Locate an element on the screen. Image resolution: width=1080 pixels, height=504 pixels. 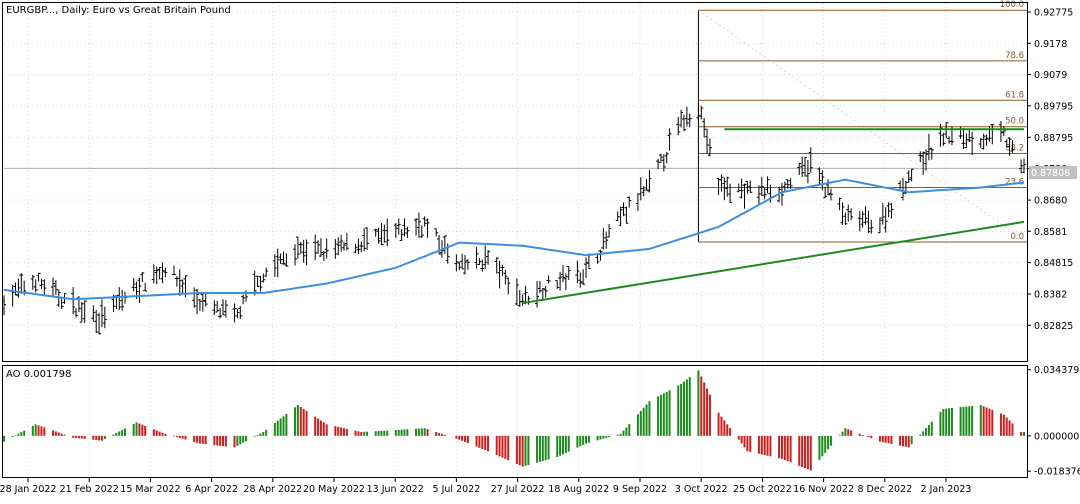
ao-y-tick-label: -0.018376 is located at coordinates (1057, 472).